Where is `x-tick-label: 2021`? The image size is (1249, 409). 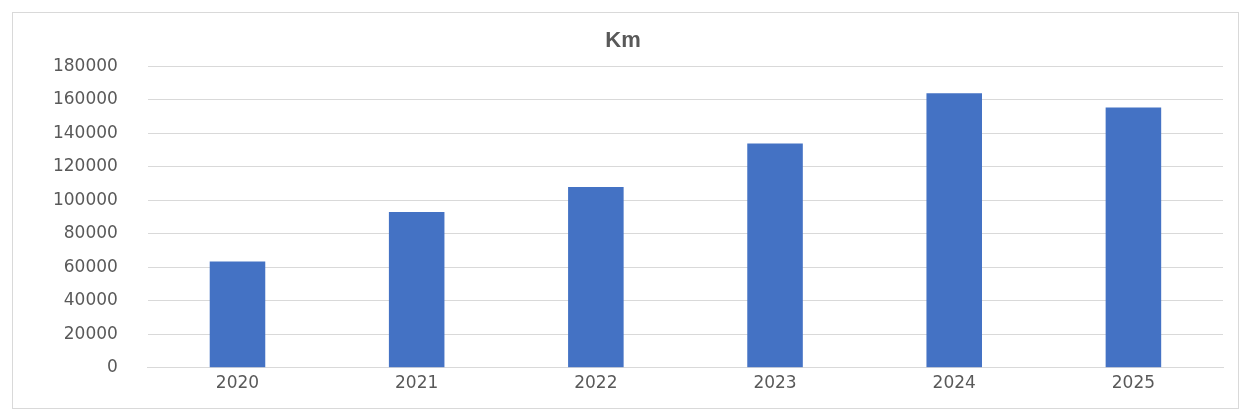 x-tick-label: 2021 is located at coordinates (417, 382).